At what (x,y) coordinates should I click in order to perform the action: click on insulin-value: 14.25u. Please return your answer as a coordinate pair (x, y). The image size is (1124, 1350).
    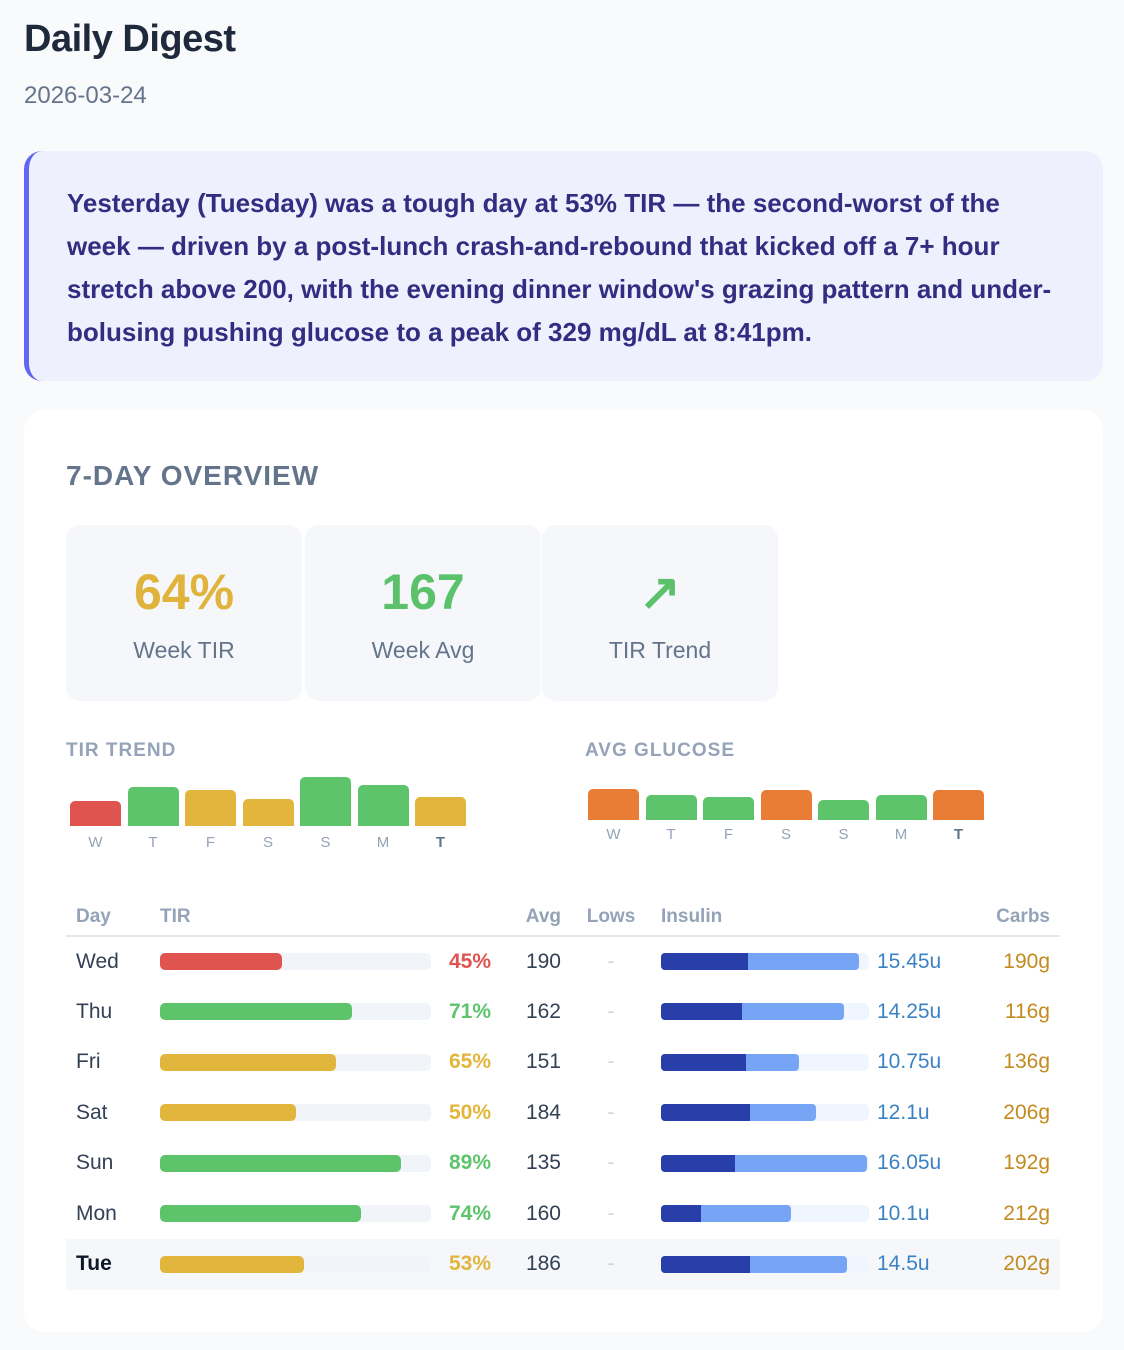
    Looking at the image, I should click on (909, 1011).